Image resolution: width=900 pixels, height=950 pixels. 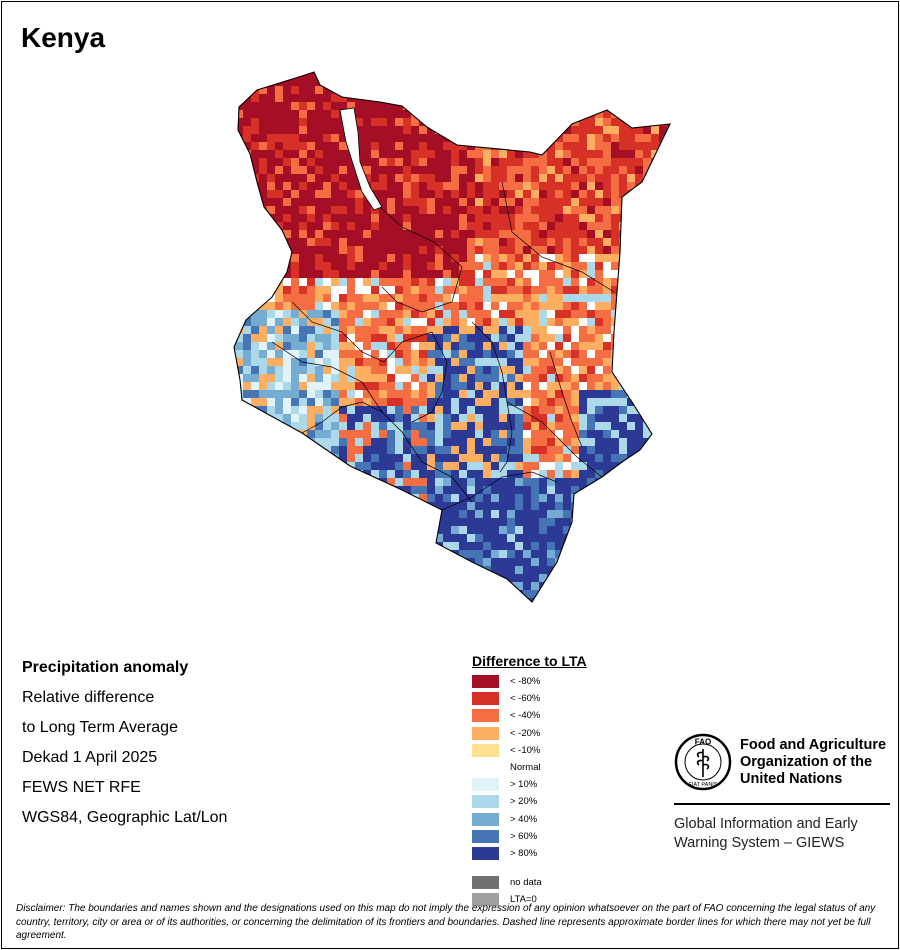 I want to click on fao-logo-motto: FIAT PANIS, so click(x=702, y=785).